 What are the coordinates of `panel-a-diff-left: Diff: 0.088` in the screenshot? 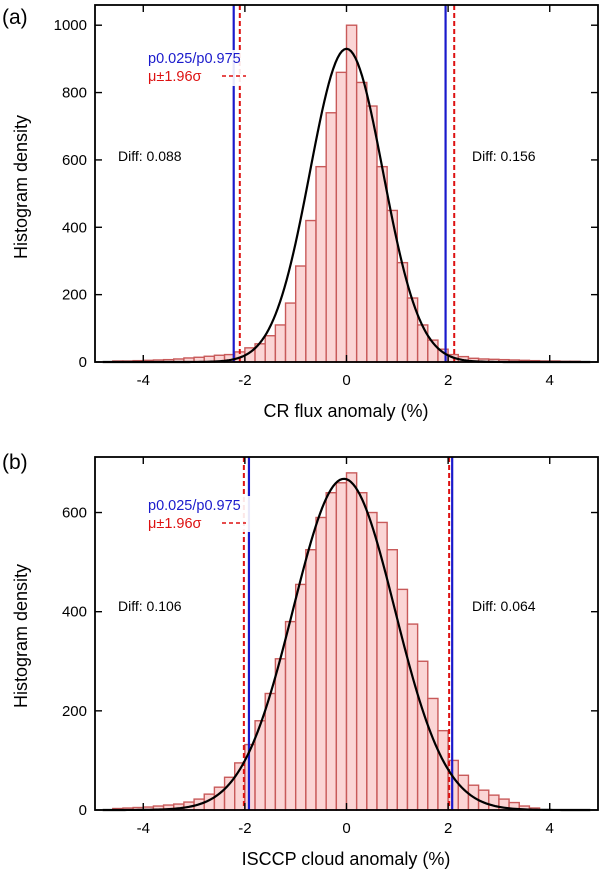 It's located at (150, 156).